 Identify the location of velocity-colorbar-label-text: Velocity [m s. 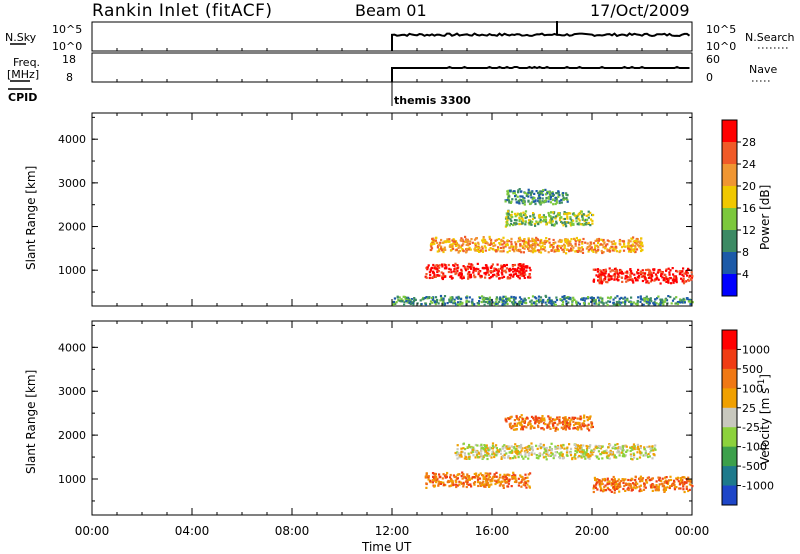
(765, 426).